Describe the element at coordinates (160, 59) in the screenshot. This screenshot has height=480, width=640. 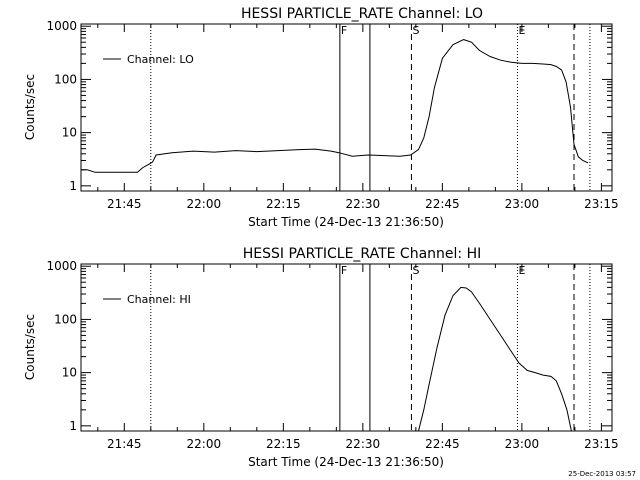
I see `lo-legend-label: Channel: LO` at that location.